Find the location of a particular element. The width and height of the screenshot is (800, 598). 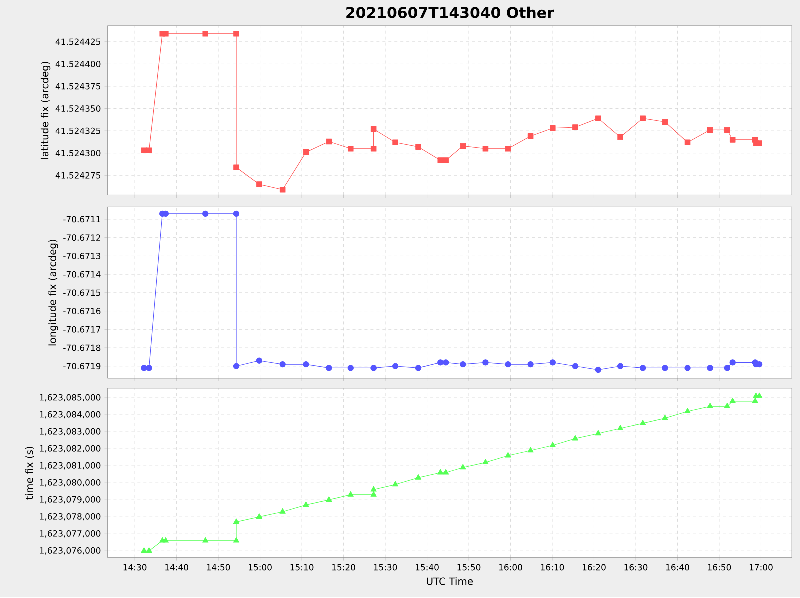

y-tick-label: -70.6714 is located at coordinates (82, 275).